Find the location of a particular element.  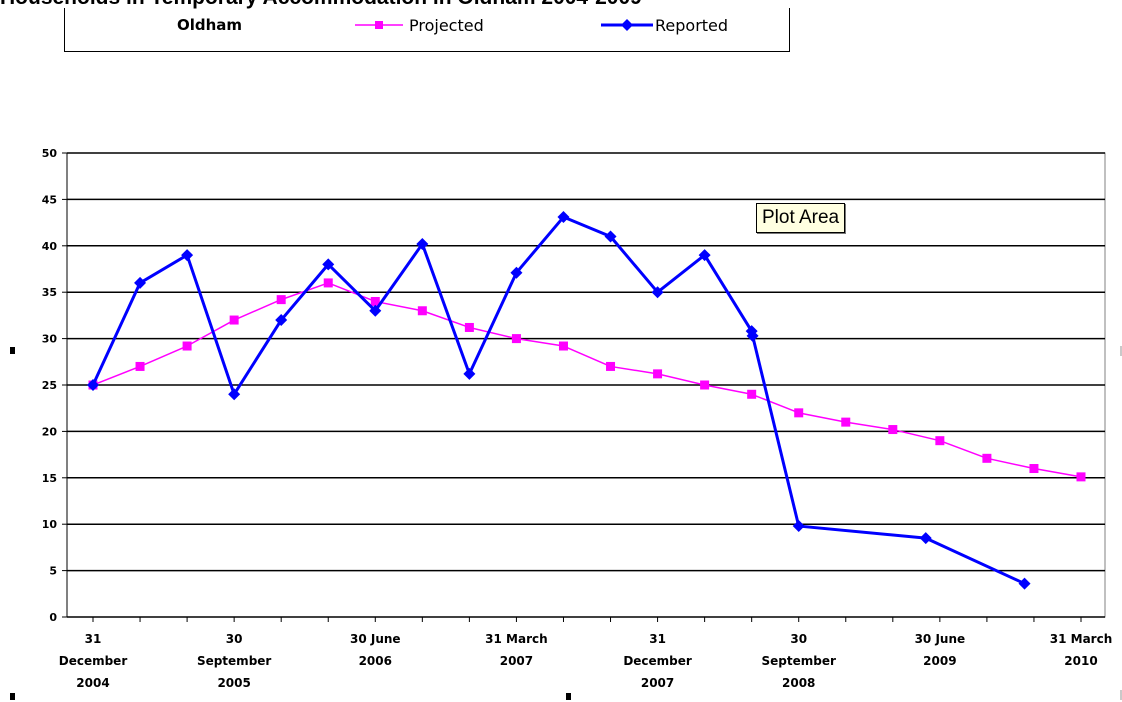

y-tick-label: 5 is located at coordinates (53, 571).